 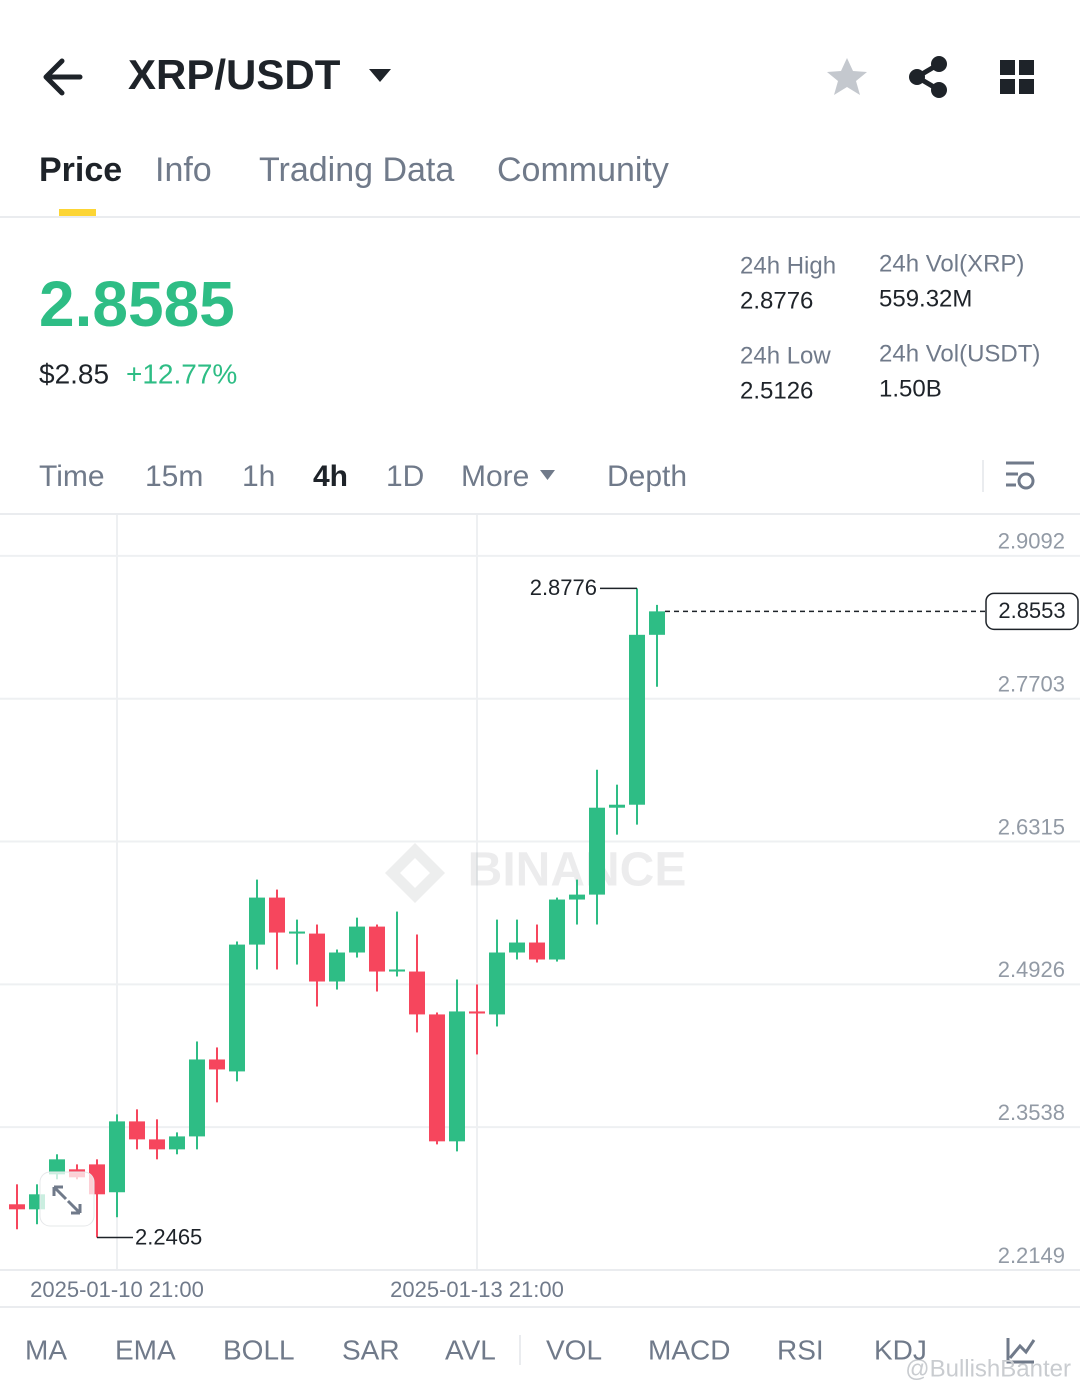 I want to click on stat-value: 2.5126, so click(x=776, y=390).